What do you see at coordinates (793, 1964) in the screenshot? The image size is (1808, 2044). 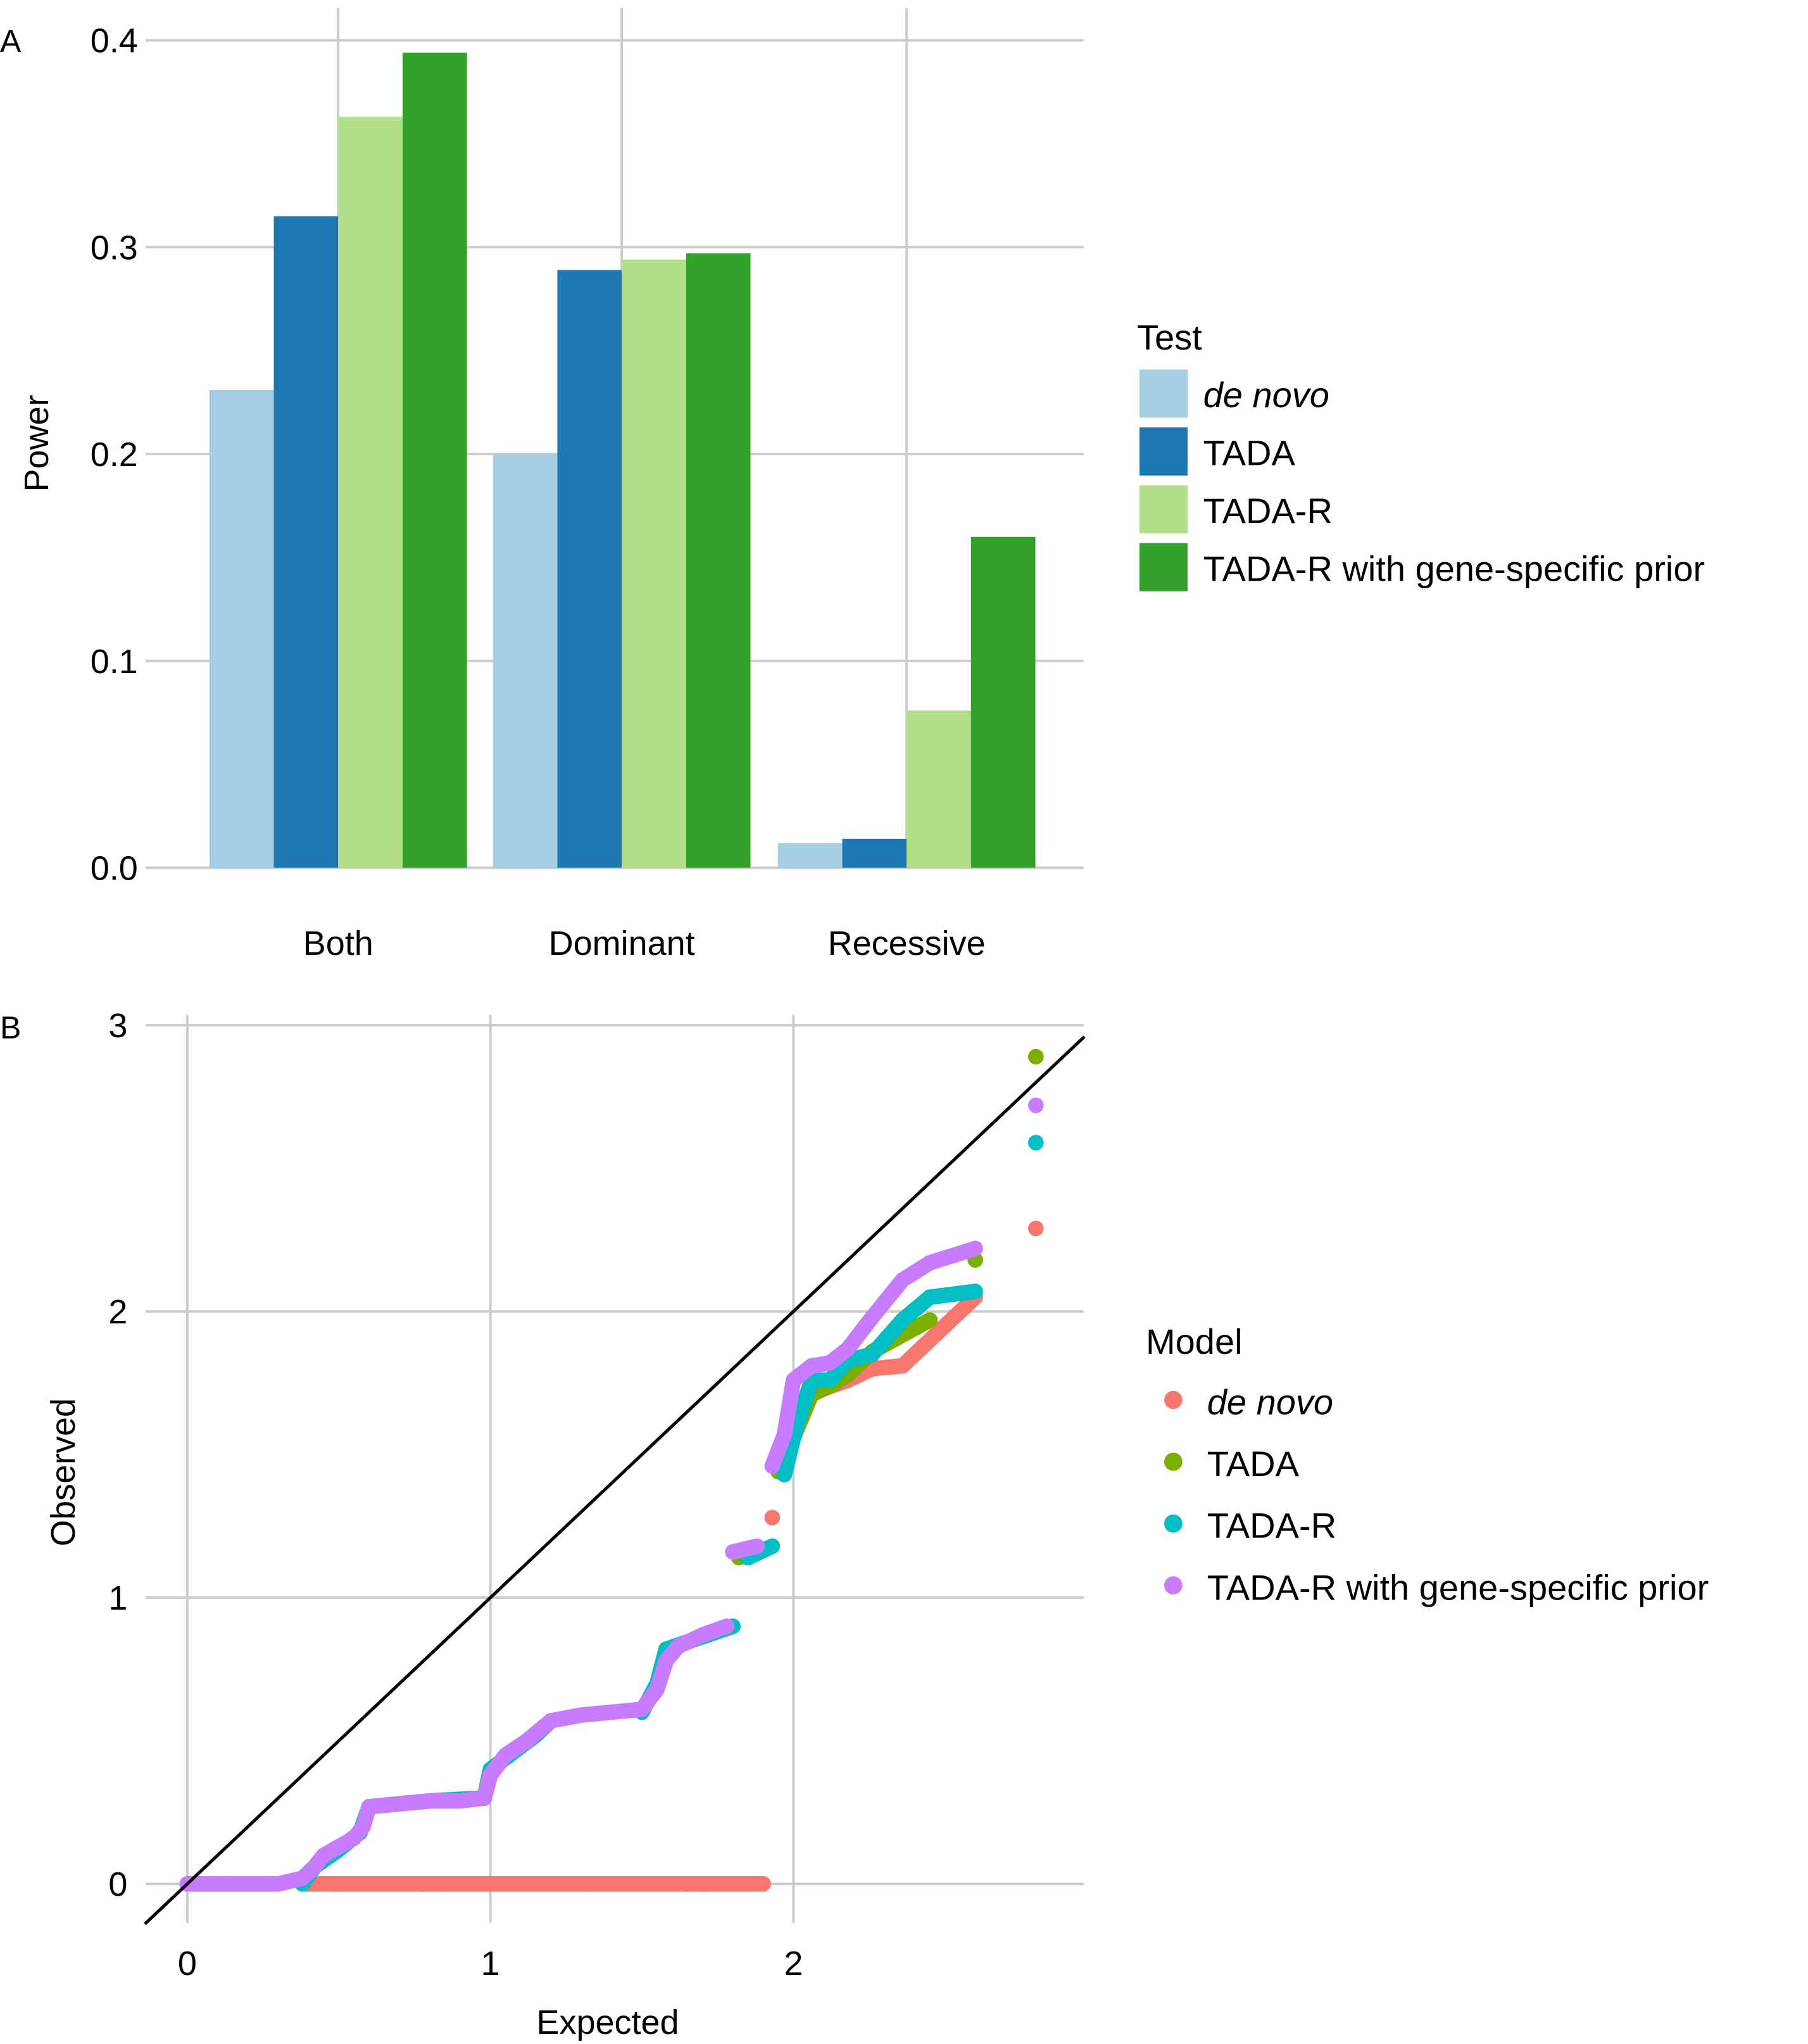 I see `panel-b-x-tick-label: 2` at bounding box center [793, 1964].